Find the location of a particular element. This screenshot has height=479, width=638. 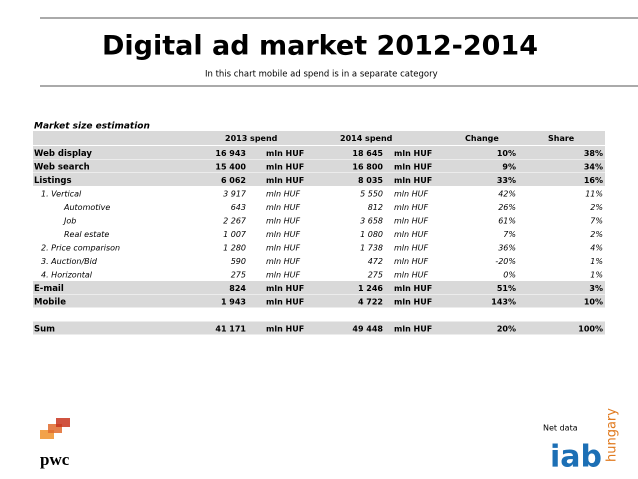

cell: 100% is located at coordinates (590, 328).